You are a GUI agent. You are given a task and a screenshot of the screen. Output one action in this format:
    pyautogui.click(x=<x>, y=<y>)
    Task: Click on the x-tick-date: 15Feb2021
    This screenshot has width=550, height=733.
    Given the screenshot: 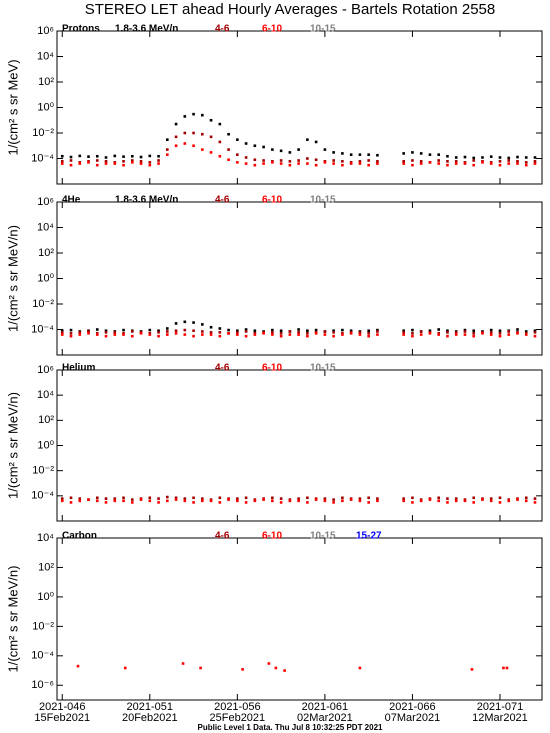 What is the action you would take?
    pyautogui.click(x=62, y=718)
    